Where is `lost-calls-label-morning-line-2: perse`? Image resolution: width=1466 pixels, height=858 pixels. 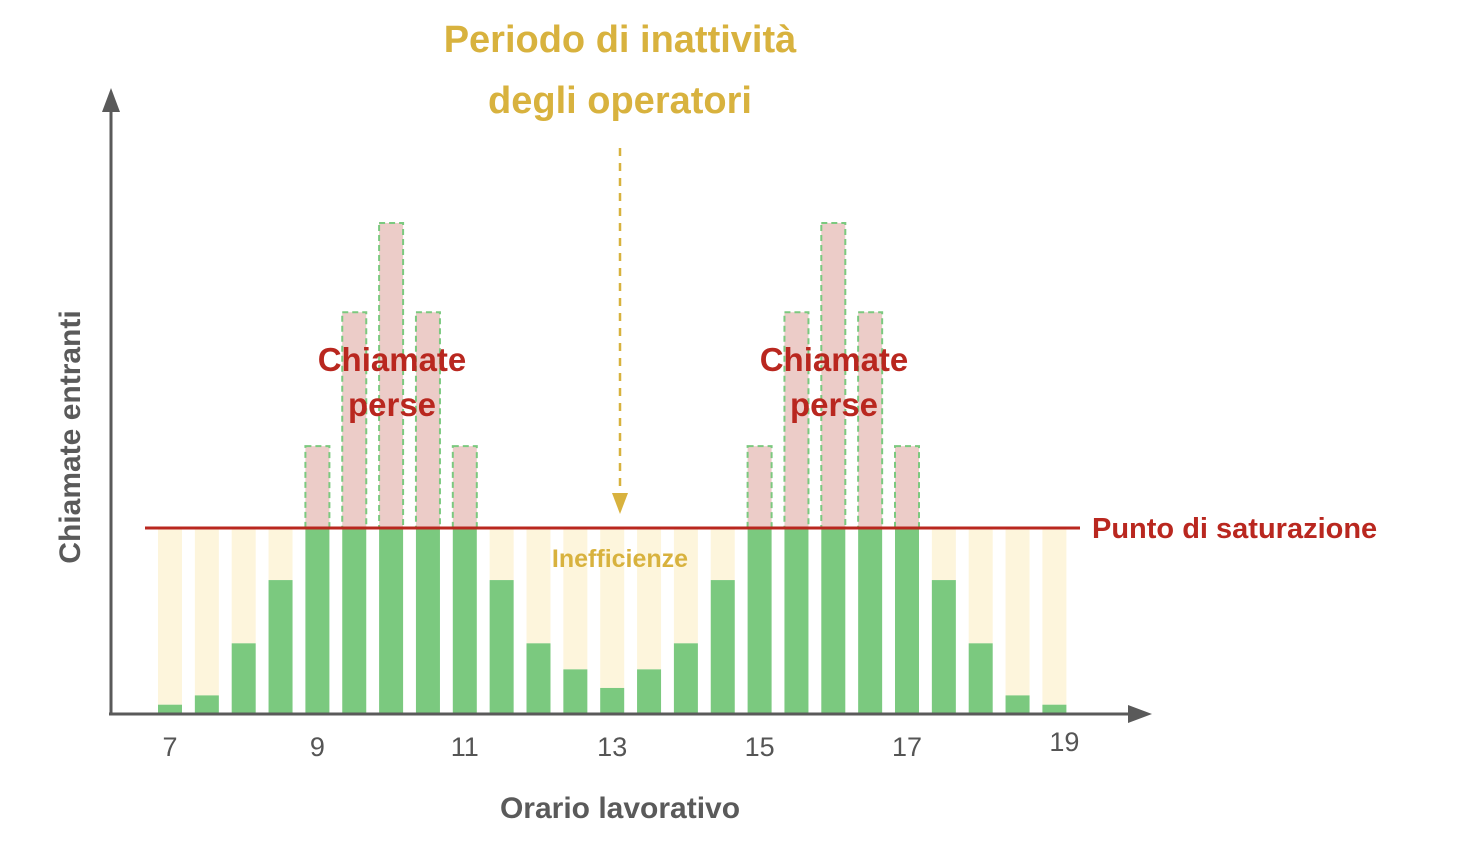 lost-calls-label-morning-line-2: perse is located at coordinates (392, 404).